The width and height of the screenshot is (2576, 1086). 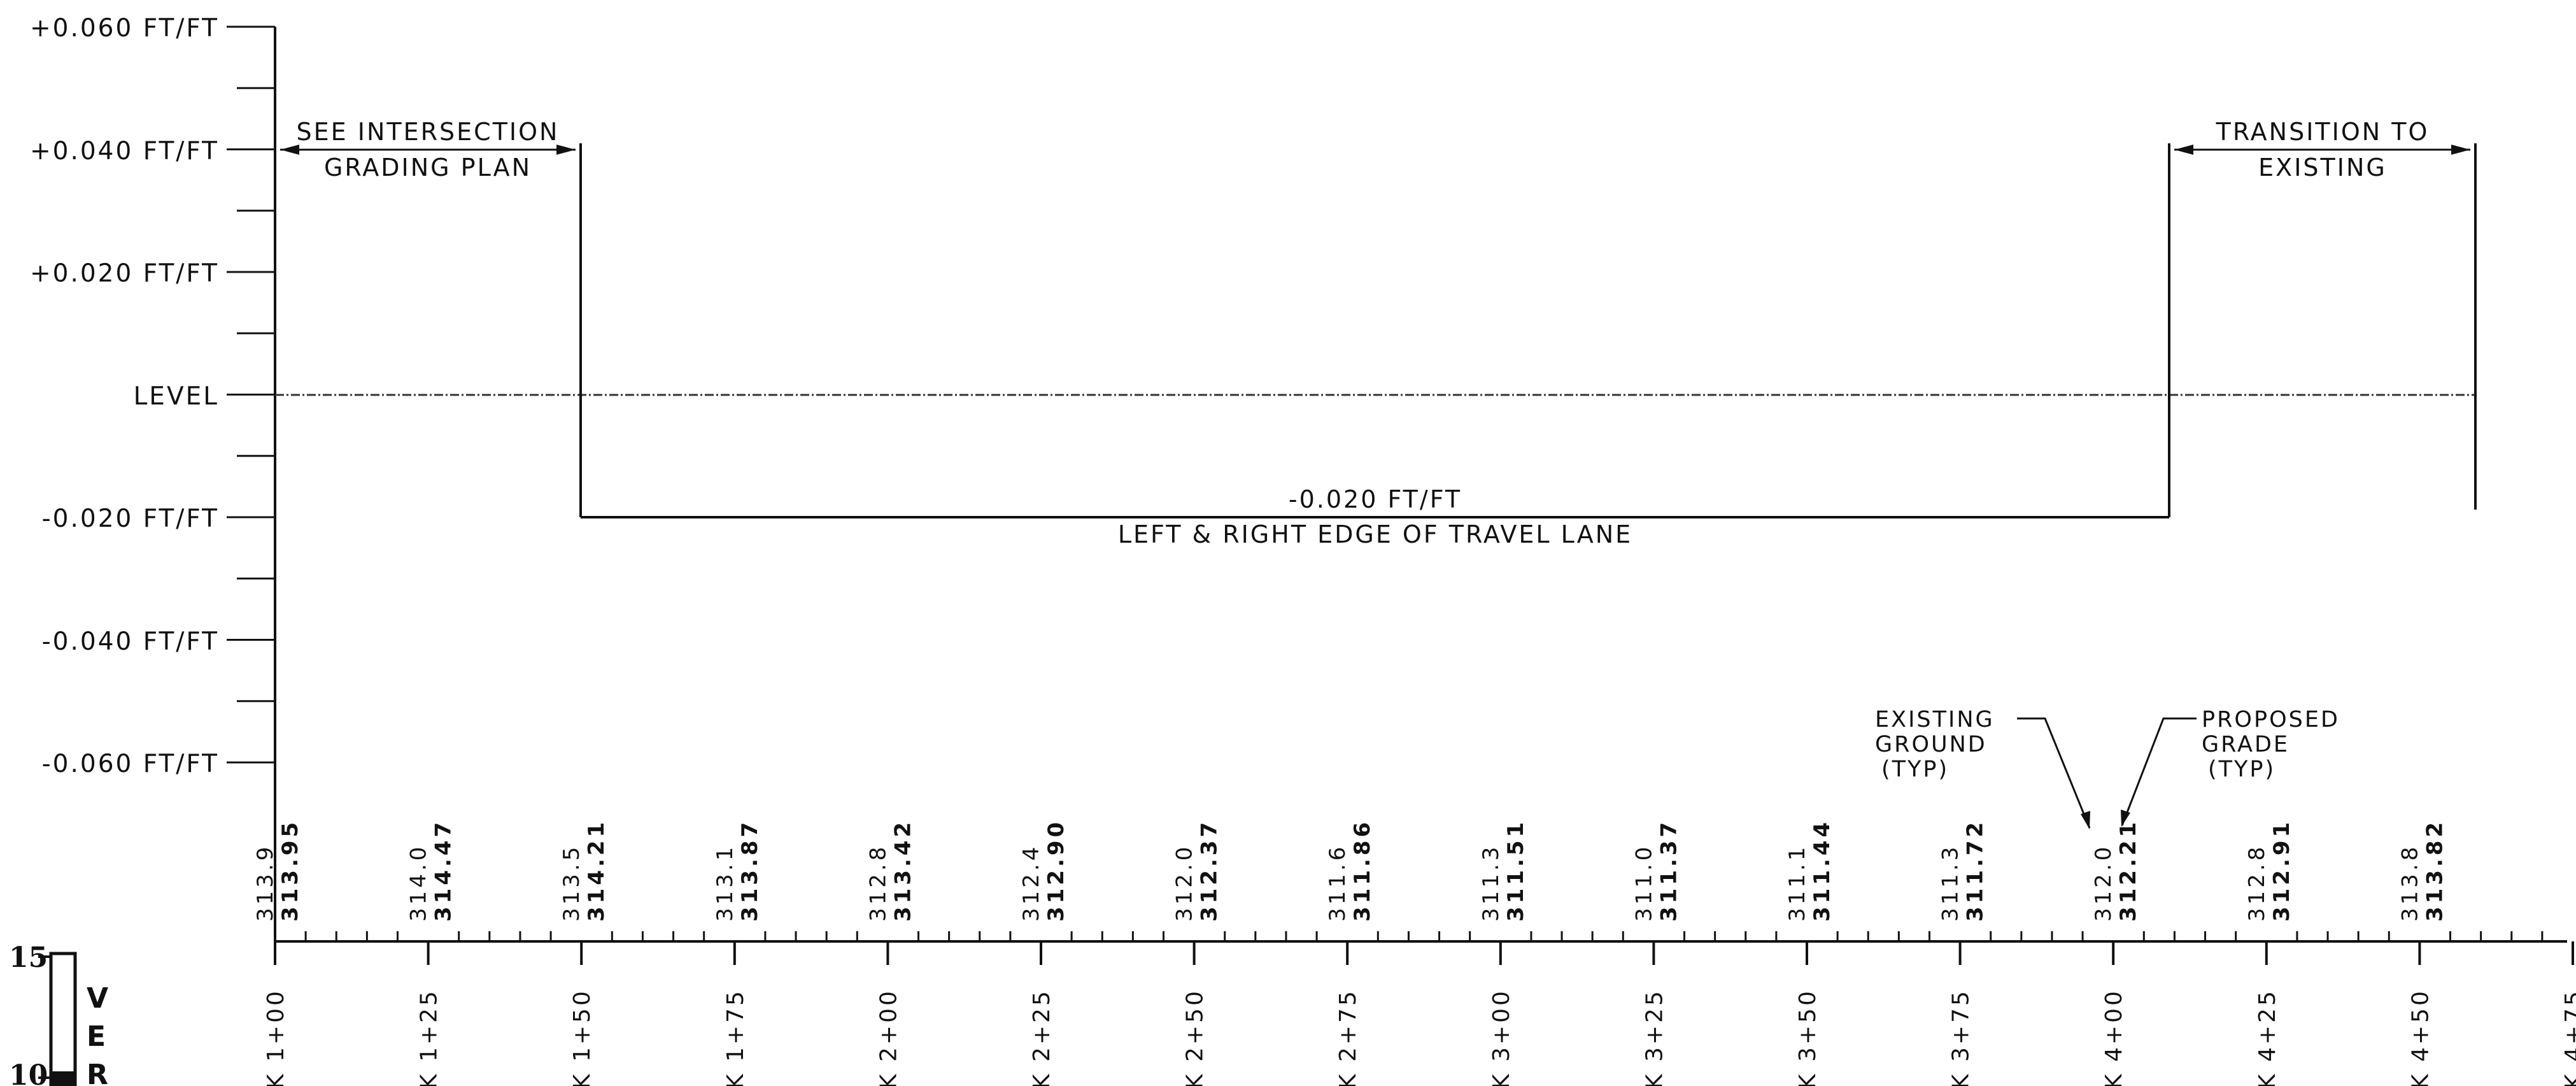 What do you see at coordinates (1797, 883) in the screenshot?
I see `existing-elevation: 311.1` at bounding box center [1797, 883].